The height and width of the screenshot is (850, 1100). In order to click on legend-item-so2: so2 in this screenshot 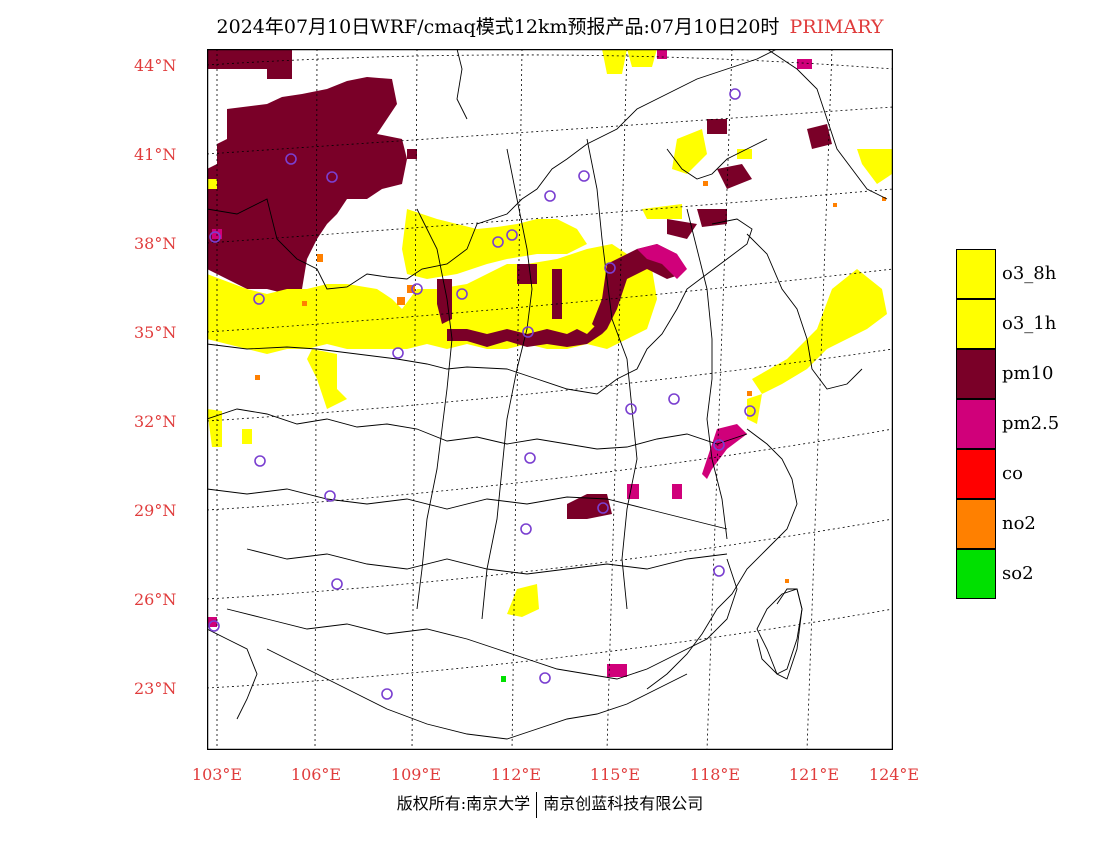, I will do `click(1026, 574)`.